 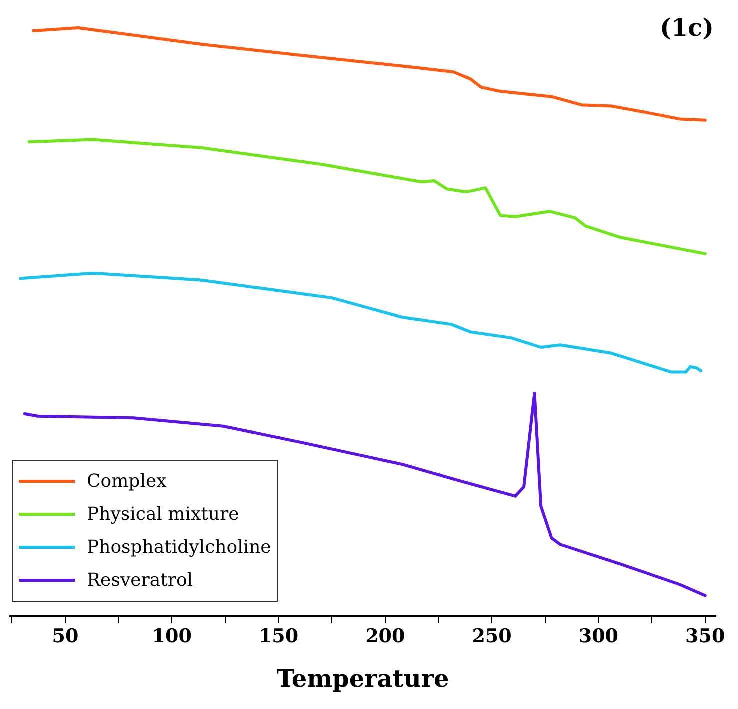 What do you see at coordinates (687, 27) in the screenshot?
I see `chart-title: (1c)` at bounding box center [687, 27].